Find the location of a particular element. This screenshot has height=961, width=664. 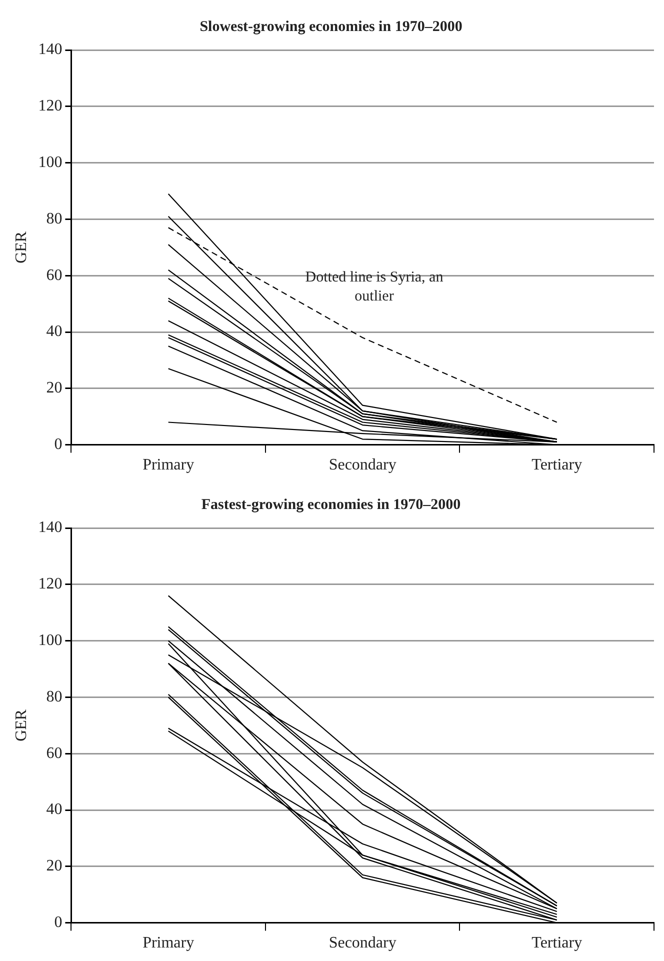

chart-title: Slowest-growing economies in 1970–2000 is located at coordinates (331, 26).